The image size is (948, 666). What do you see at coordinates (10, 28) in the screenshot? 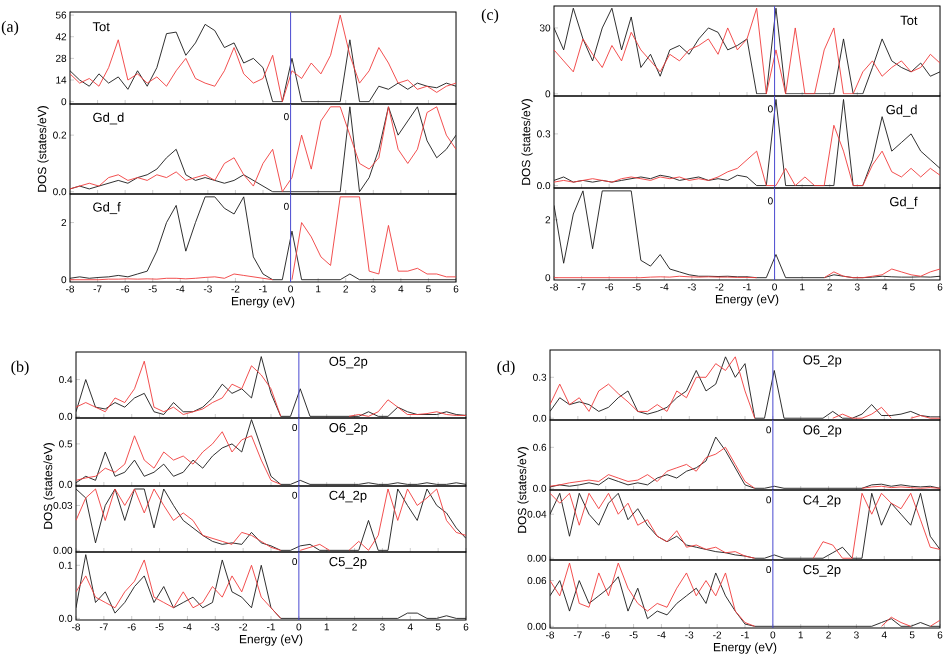
I see `text: (a)` at bounding box center [10, 28].